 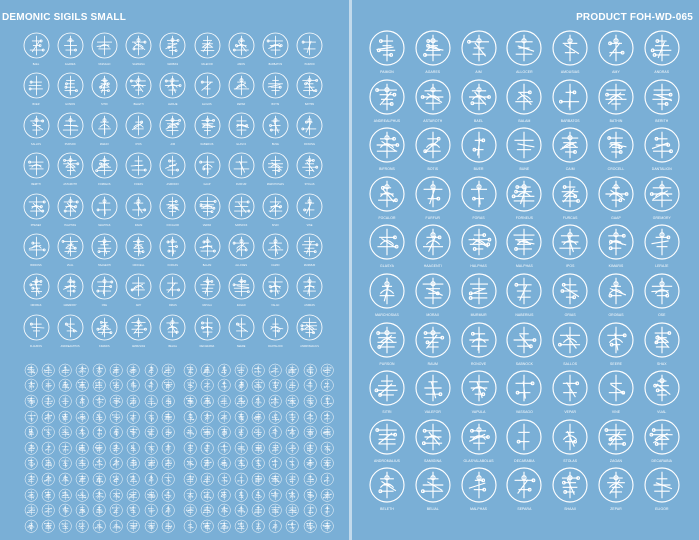 I want to click on sigil-name: OROBAS, so click(x=616, y=315).